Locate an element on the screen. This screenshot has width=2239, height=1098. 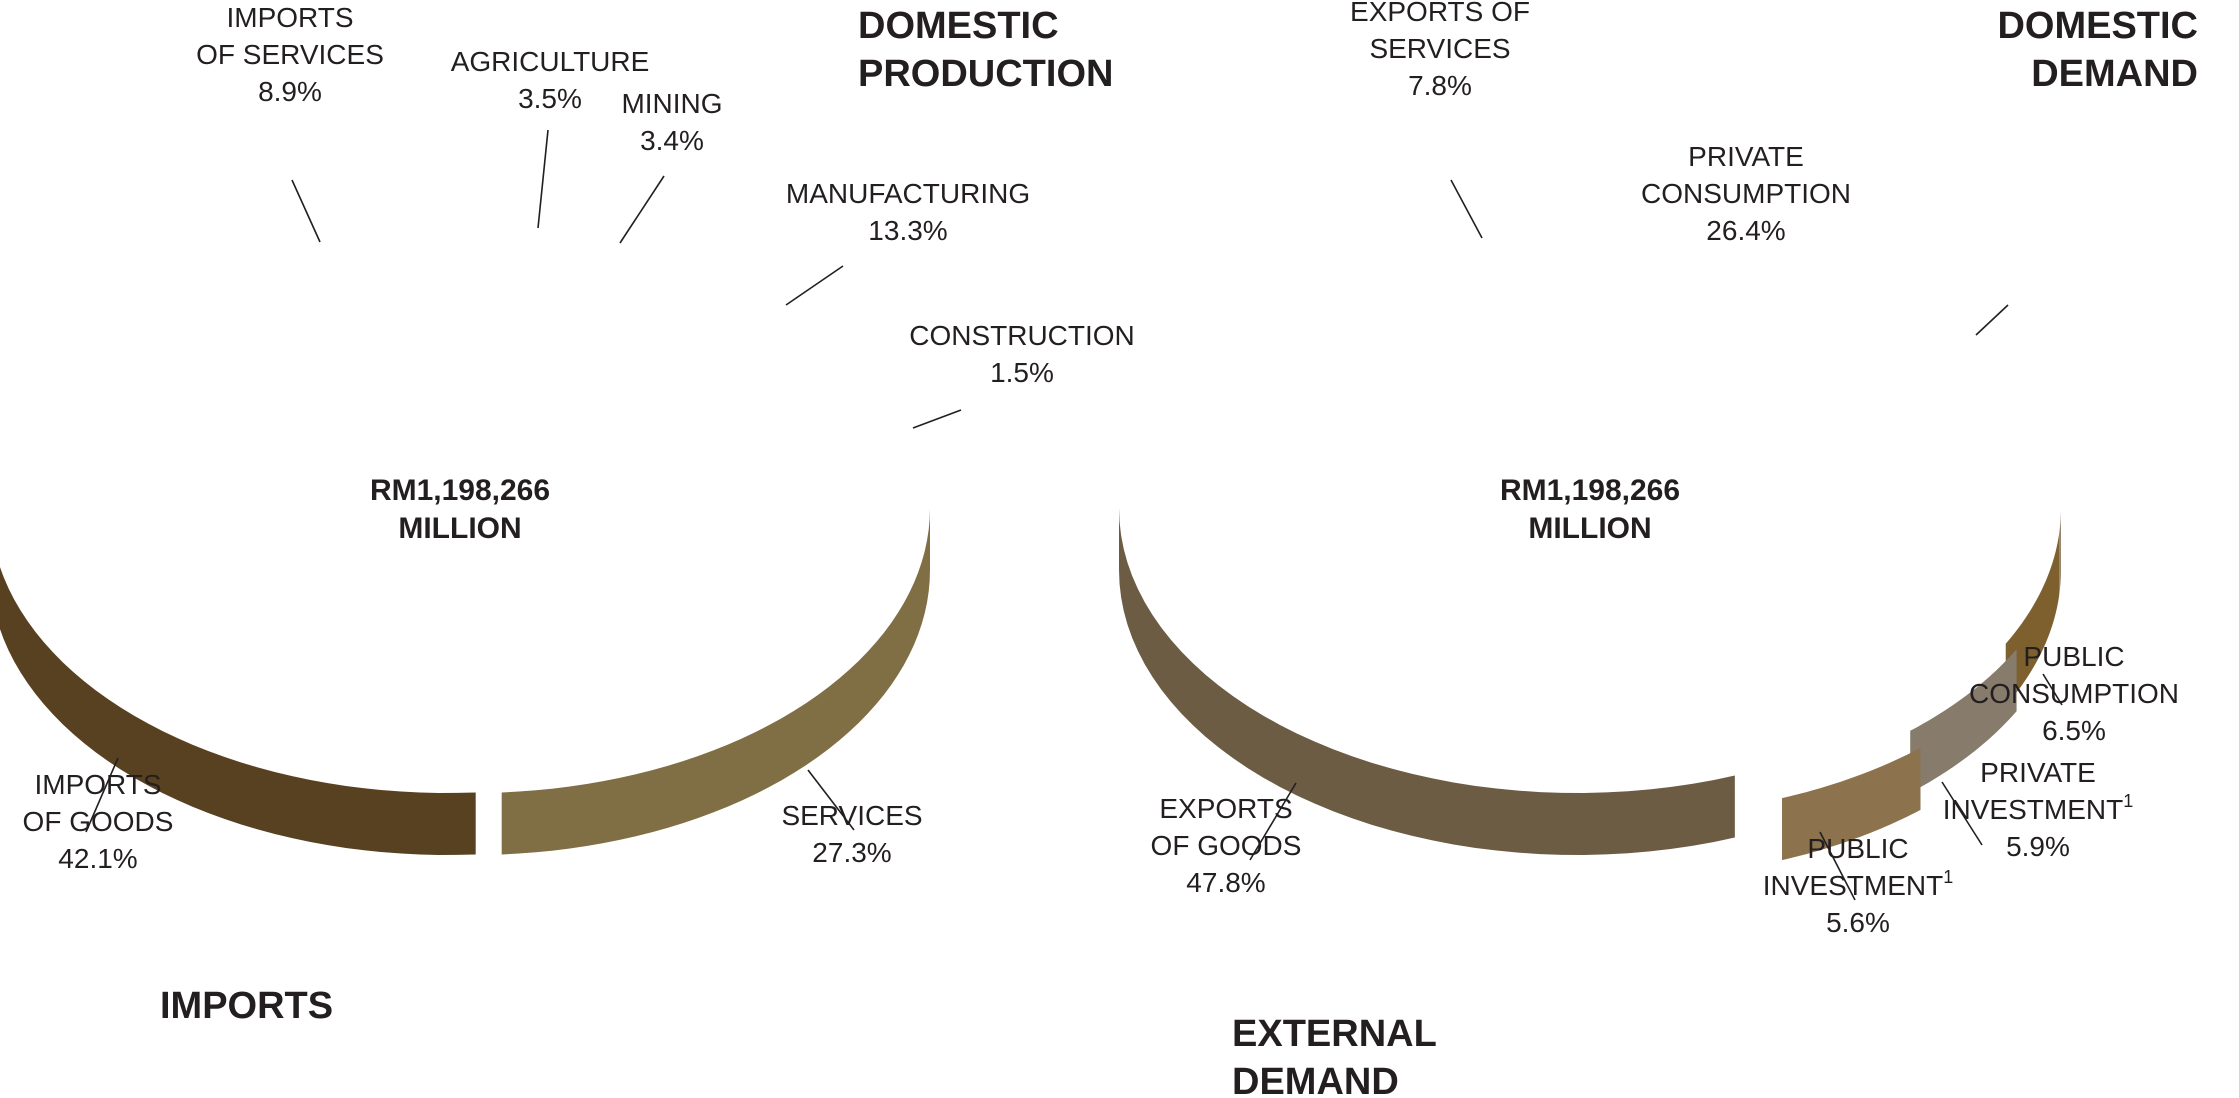
right-pie-title-top: DEMAND is located at coordinates (2114, 74).